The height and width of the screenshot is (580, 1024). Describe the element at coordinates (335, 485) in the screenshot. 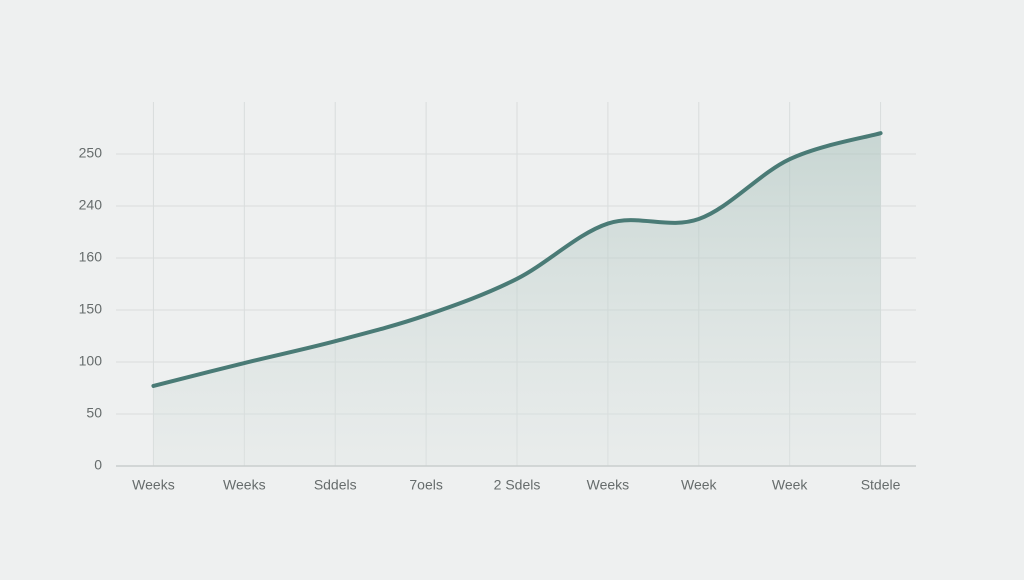

I see `x-tick-label: Sddels` at that location.